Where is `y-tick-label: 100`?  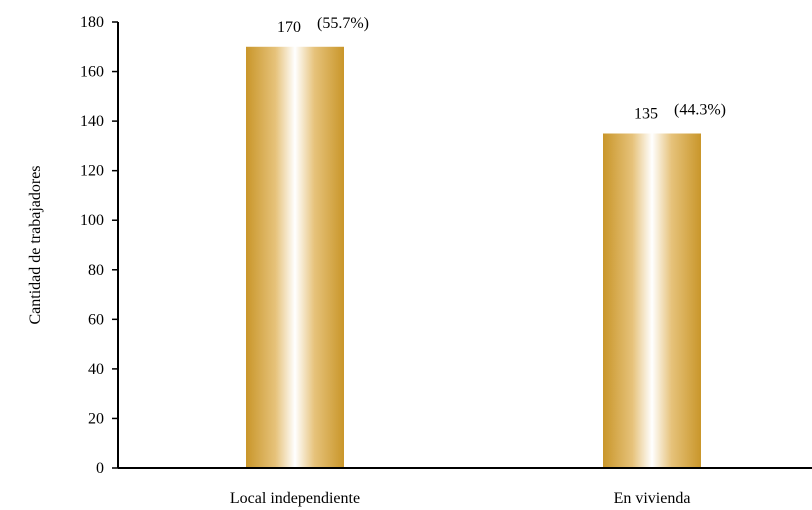
y-tick-label: 100 is located at coordinates (92, 220).